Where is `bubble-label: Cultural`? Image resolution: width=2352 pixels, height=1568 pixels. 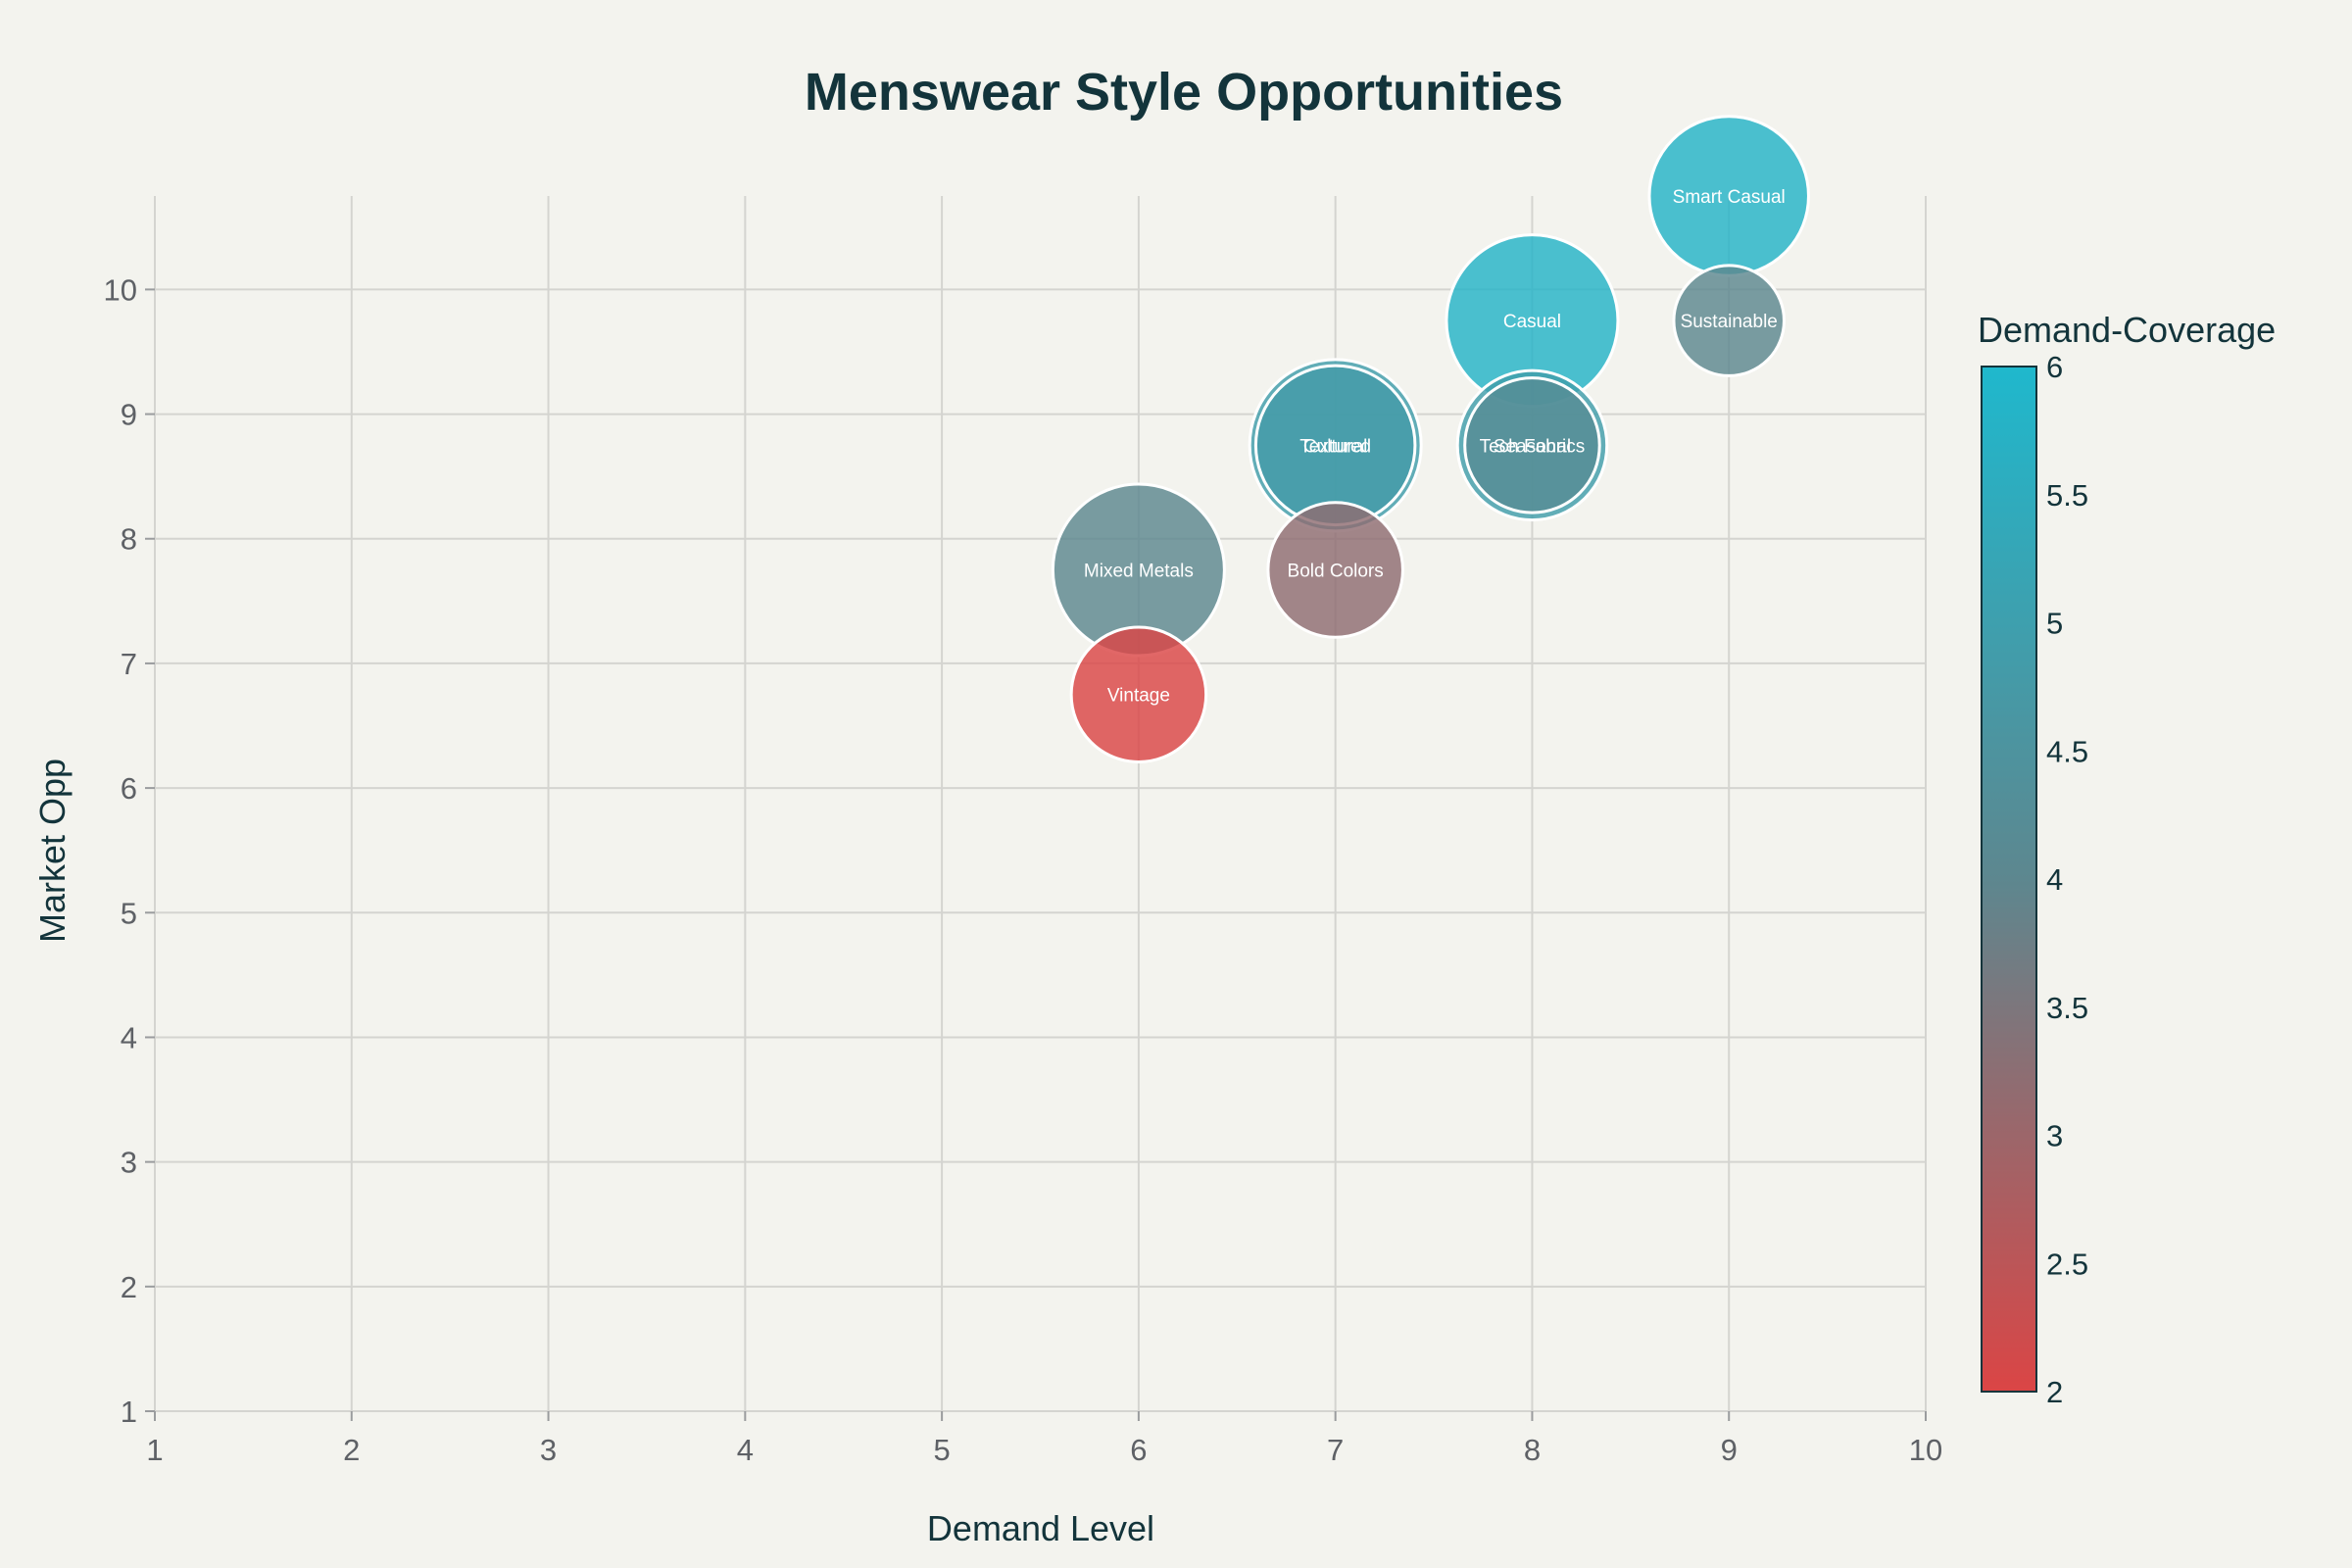 bubble-label: Cultural is located at coordinates (1335, 446).